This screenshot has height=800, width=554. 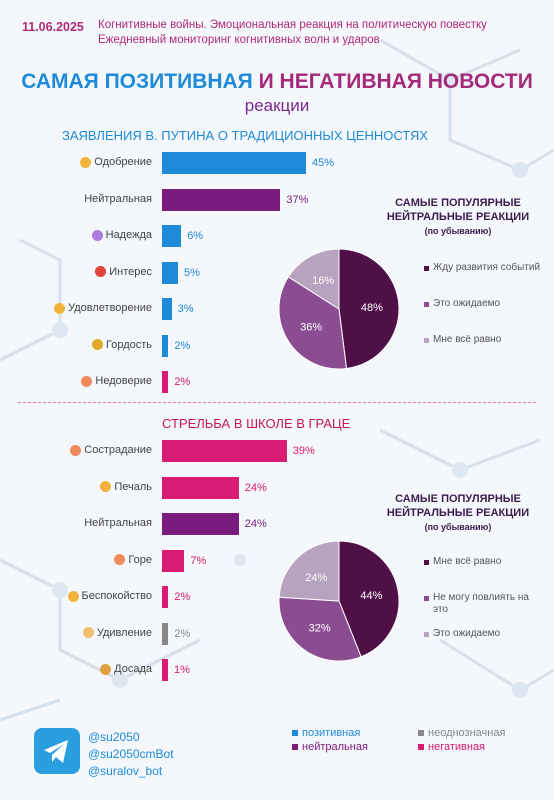 What do you see at coordinates (86, 162) in the screenshot?
I see `handshake-icon` at bounding box center [86, 162].